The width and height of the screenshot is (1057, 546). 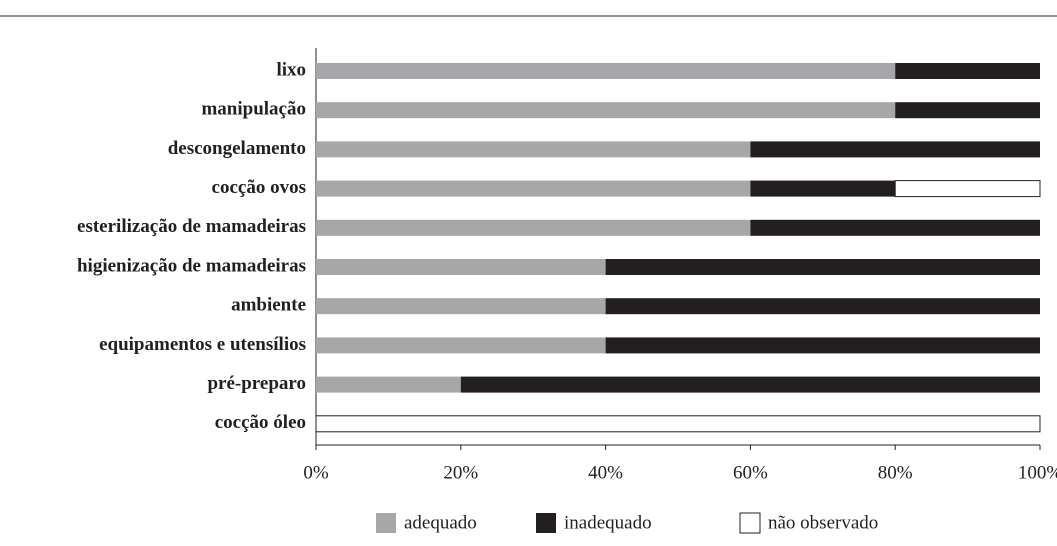 I want to click on category-label: esterilização de mamadeiras, so click(x=191, y=226).